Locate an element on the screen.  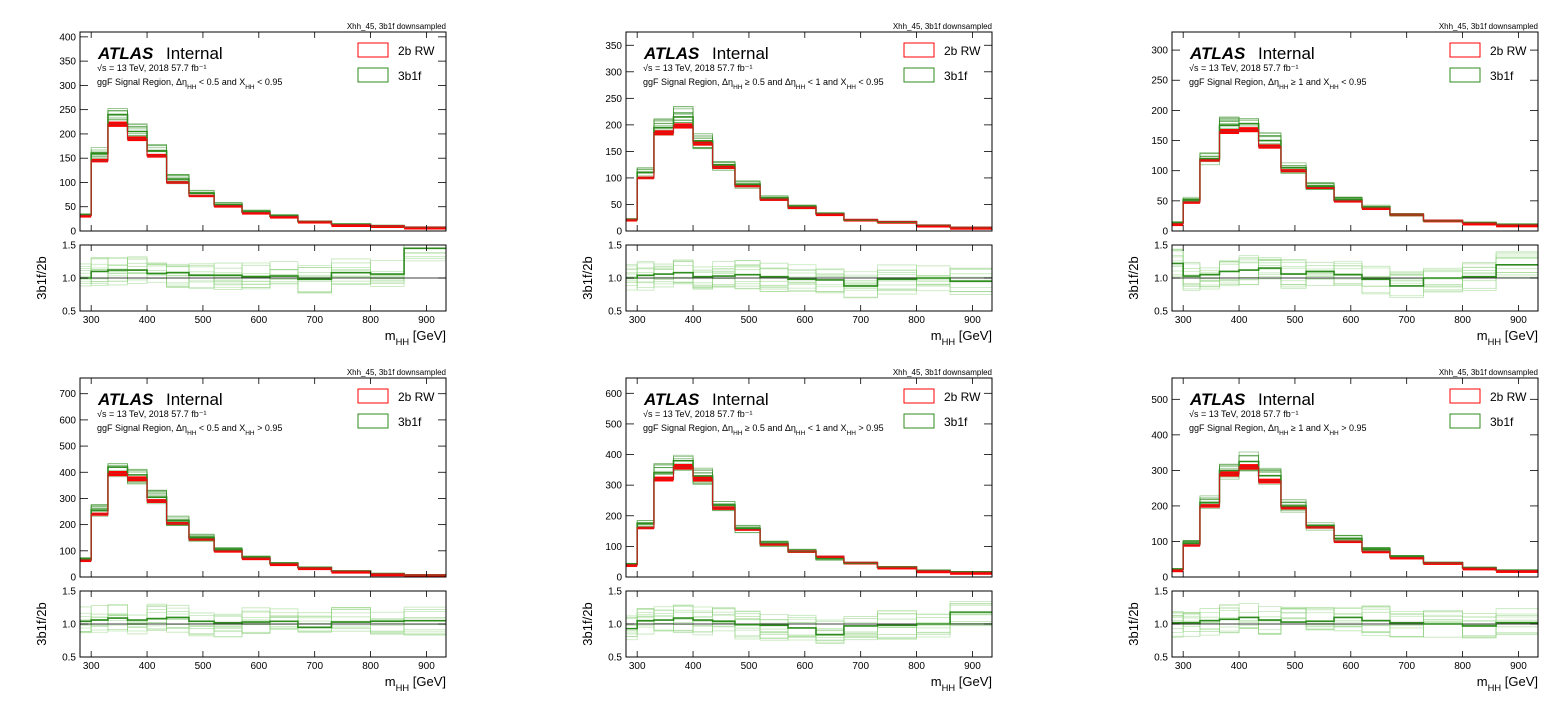
ratio-y-axis-label: 3b1f/2b is located at coordinates (1133, 277).